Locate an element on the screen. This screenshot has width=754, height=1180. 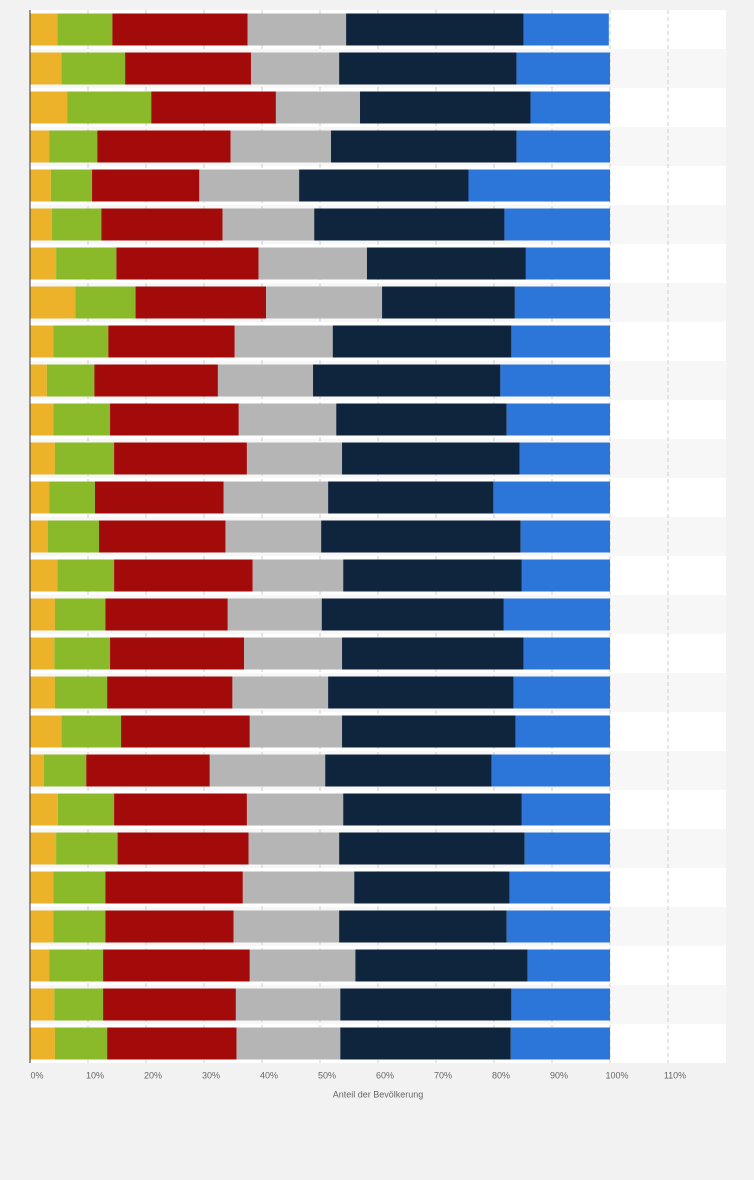
x-tick-label: 0% is located at coordinates (36, 1075).